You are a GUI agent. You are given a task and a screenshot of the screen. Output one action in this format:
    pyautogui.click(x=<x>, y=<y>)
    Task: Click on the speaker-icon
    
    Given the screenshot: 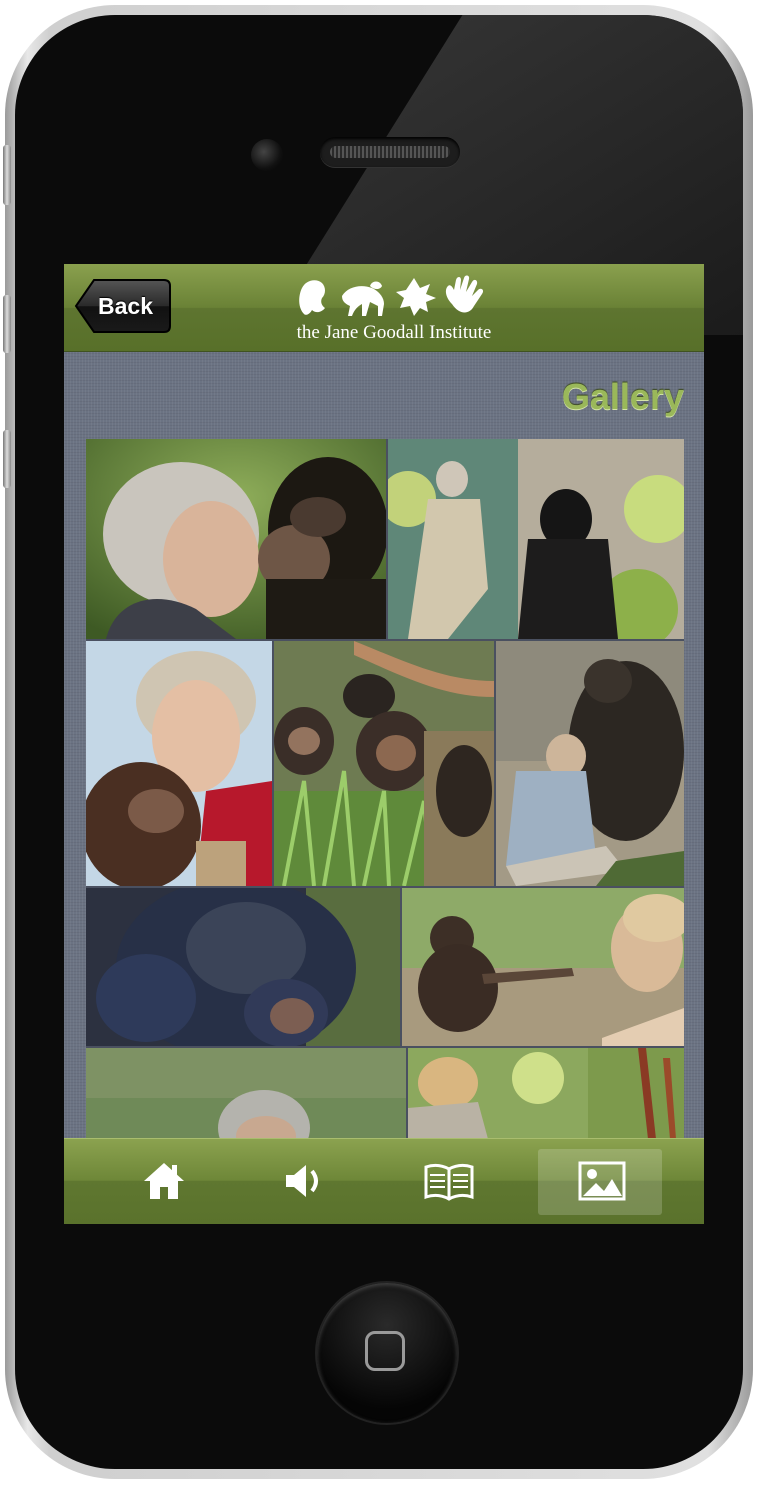 What is the action you would take?
    pyautogui.click(x=302, y=1181)
    